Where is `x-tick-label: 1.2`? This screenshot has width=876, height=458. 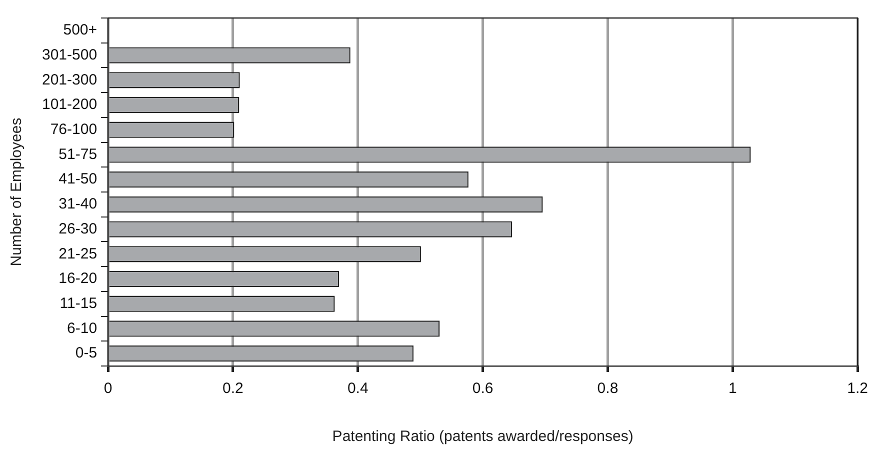
x-tick-label: 1.2 is located at coordinates (857, 389).